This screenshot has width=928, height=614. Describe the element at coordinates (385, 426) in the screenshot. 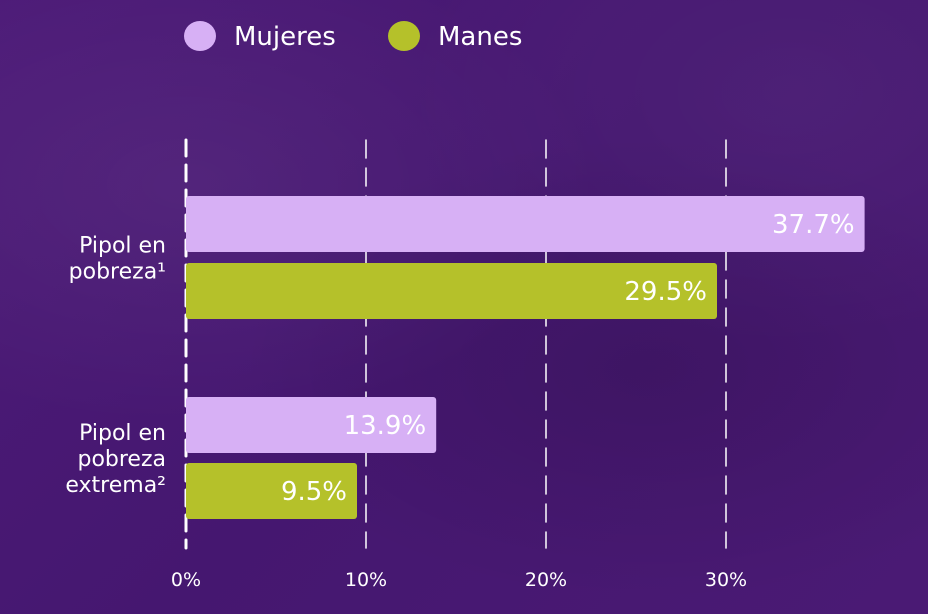

I see `bar-value-label: 13.9%` at that location.